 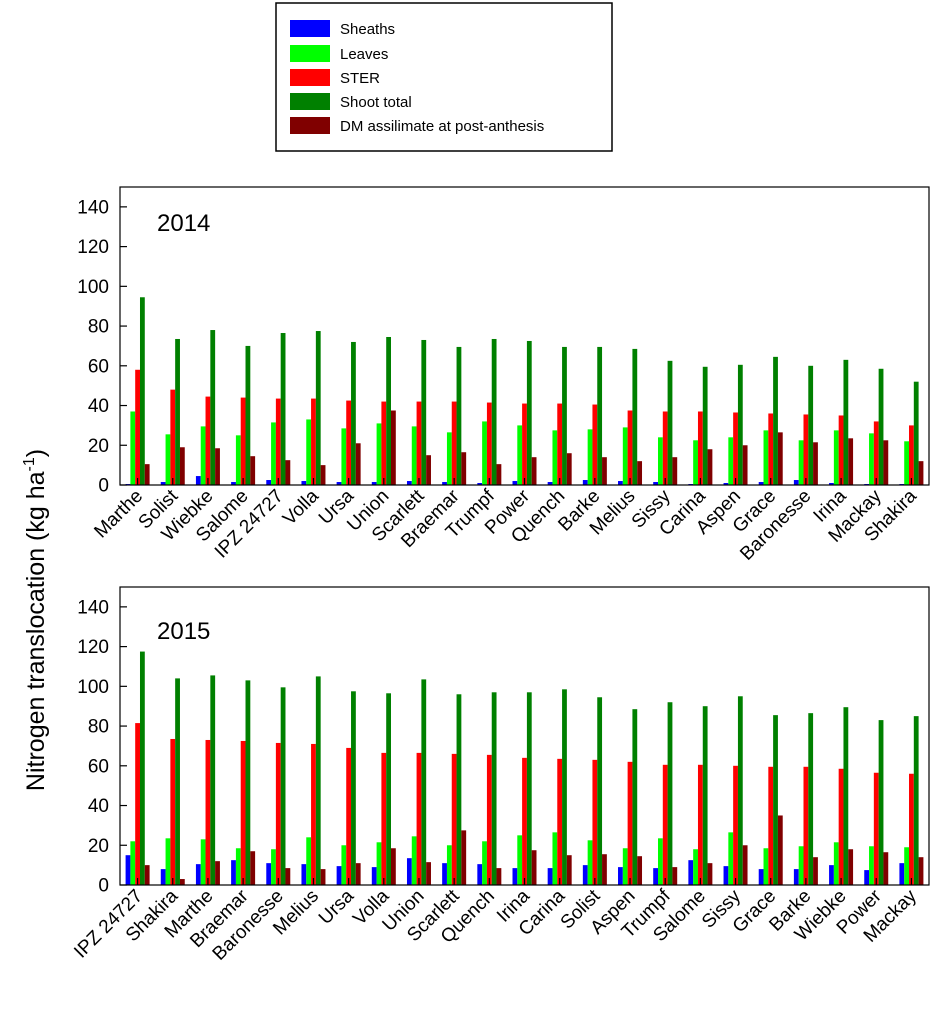 I want to click on bar-2014-wiebke-sheaths, so click(x=198, y=480).